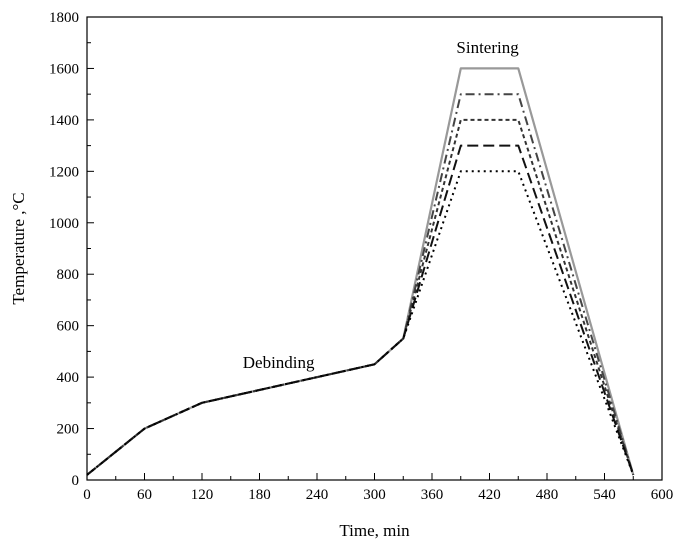  I want to click on x-tick-label-6: 360, so click(432, 495).